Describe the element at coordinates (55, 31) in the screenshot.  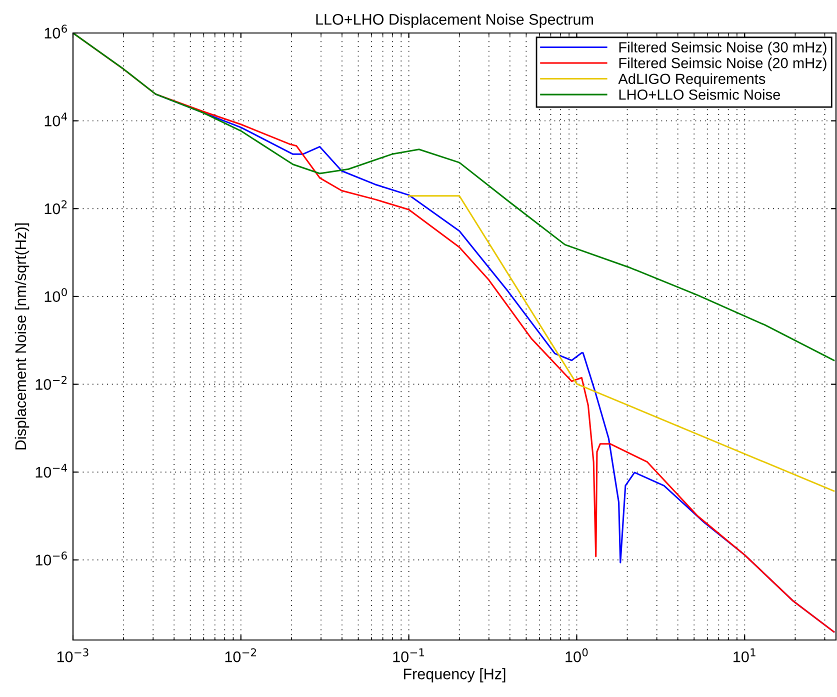
I see `y-tick-label: 10$^{6}$` at that location.